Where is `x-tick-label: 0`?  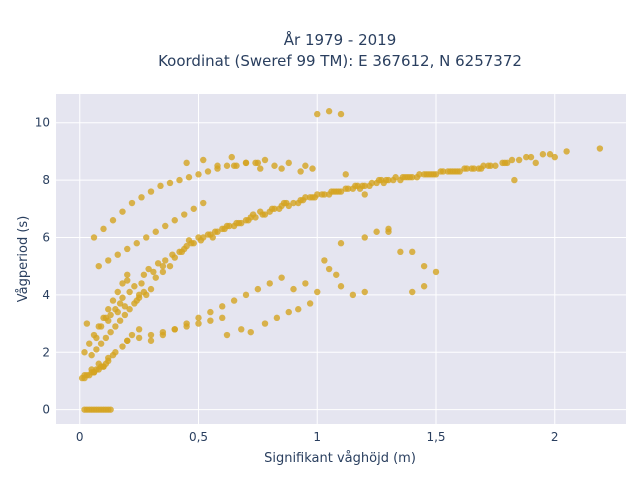 x-tick-label: 0 is located at coordinates (80, 437).